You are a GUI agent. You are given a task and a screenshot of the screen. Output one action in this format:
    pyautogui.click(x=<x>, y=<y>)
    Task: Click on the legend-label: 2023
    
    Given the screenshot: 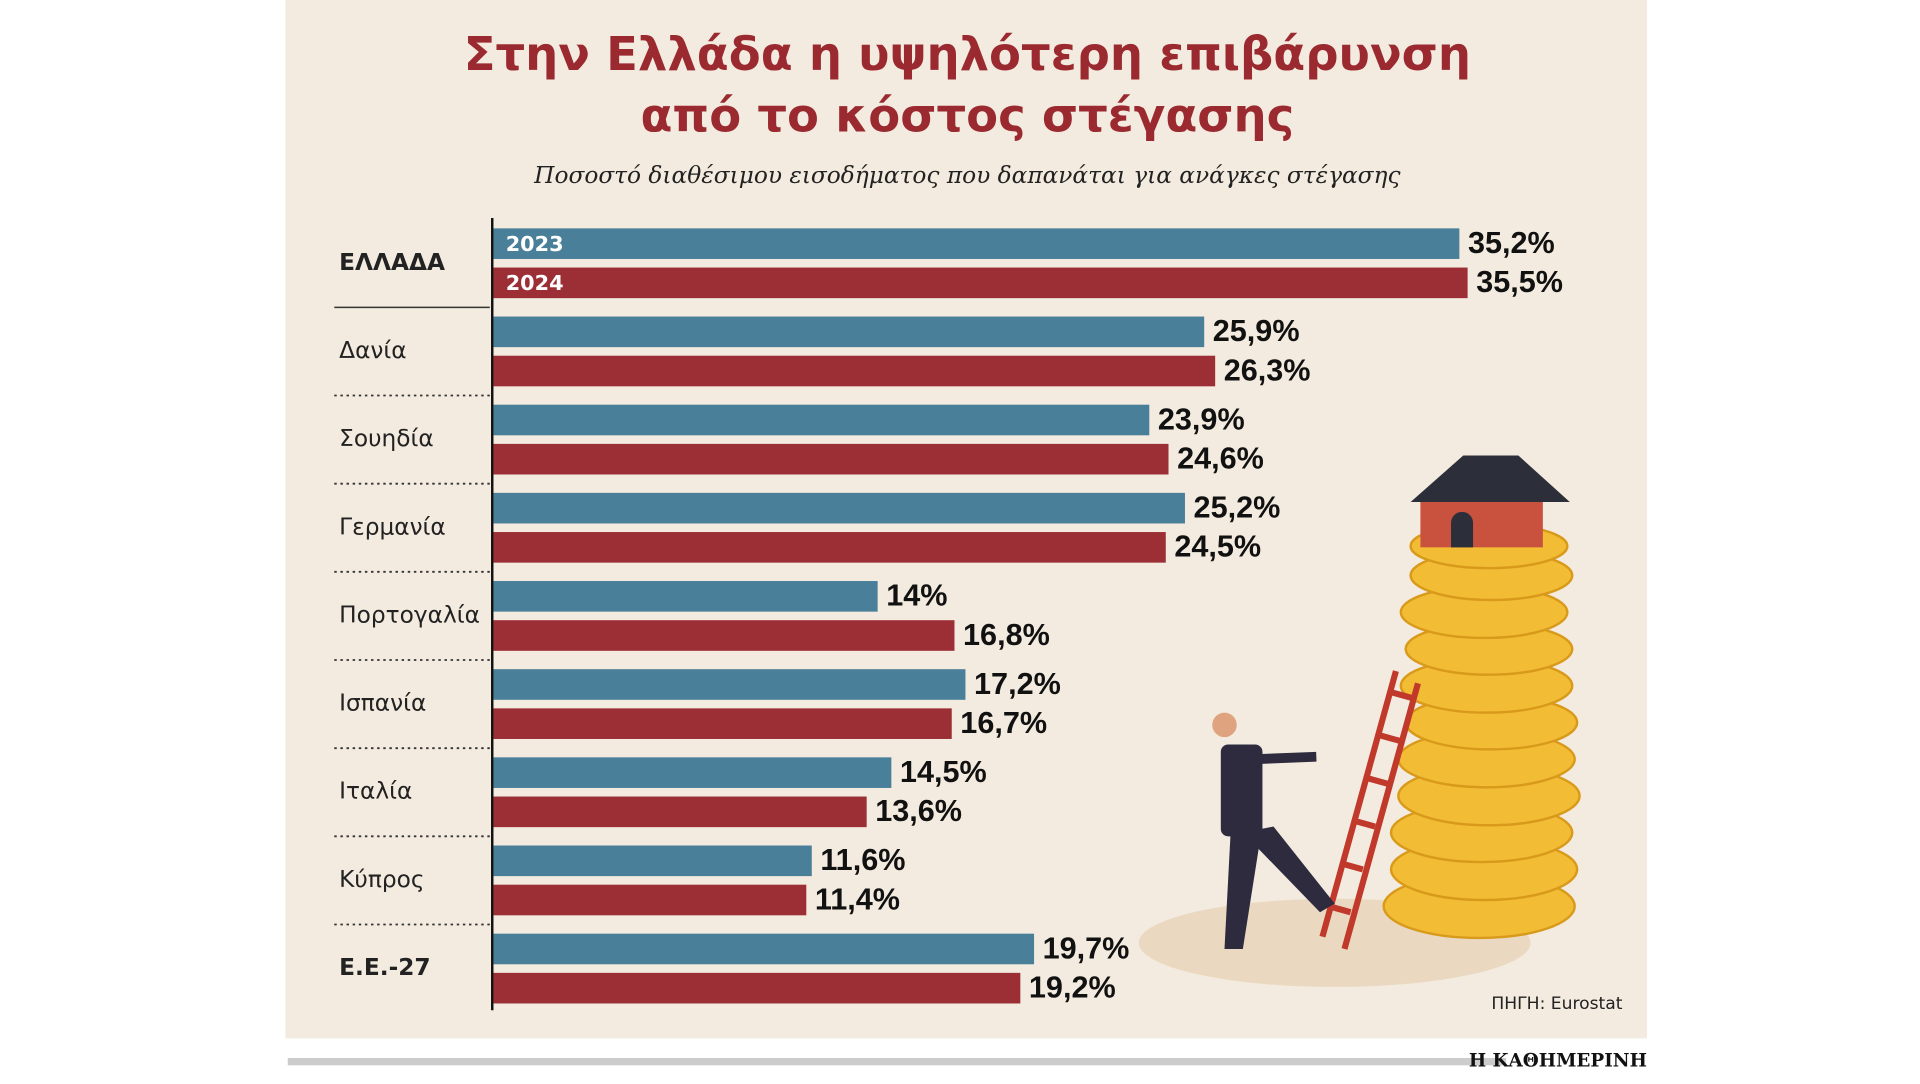 What is the action you would take?
    pyautogui.click(x=535, y=244)
    